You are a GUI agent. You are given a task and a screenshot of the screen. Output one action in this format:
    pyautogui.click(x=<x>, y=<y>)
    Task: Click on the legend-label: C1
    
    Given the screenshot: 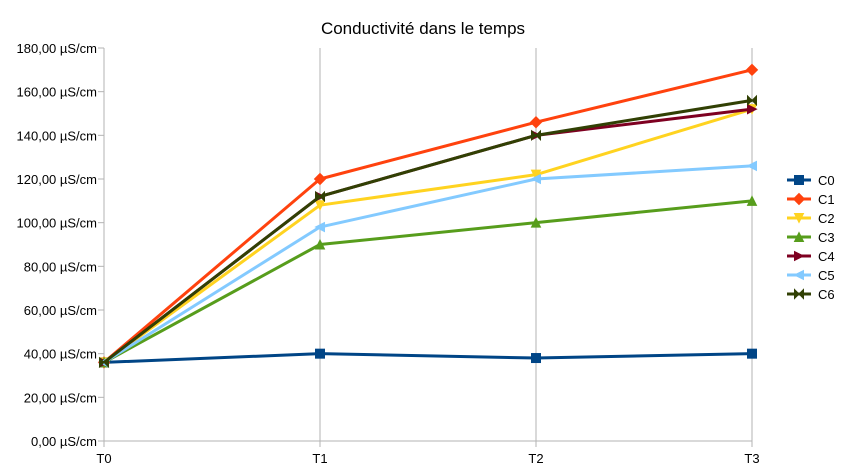 What is the action you would take?
    pyautogui.click(x=826, y=199)
    